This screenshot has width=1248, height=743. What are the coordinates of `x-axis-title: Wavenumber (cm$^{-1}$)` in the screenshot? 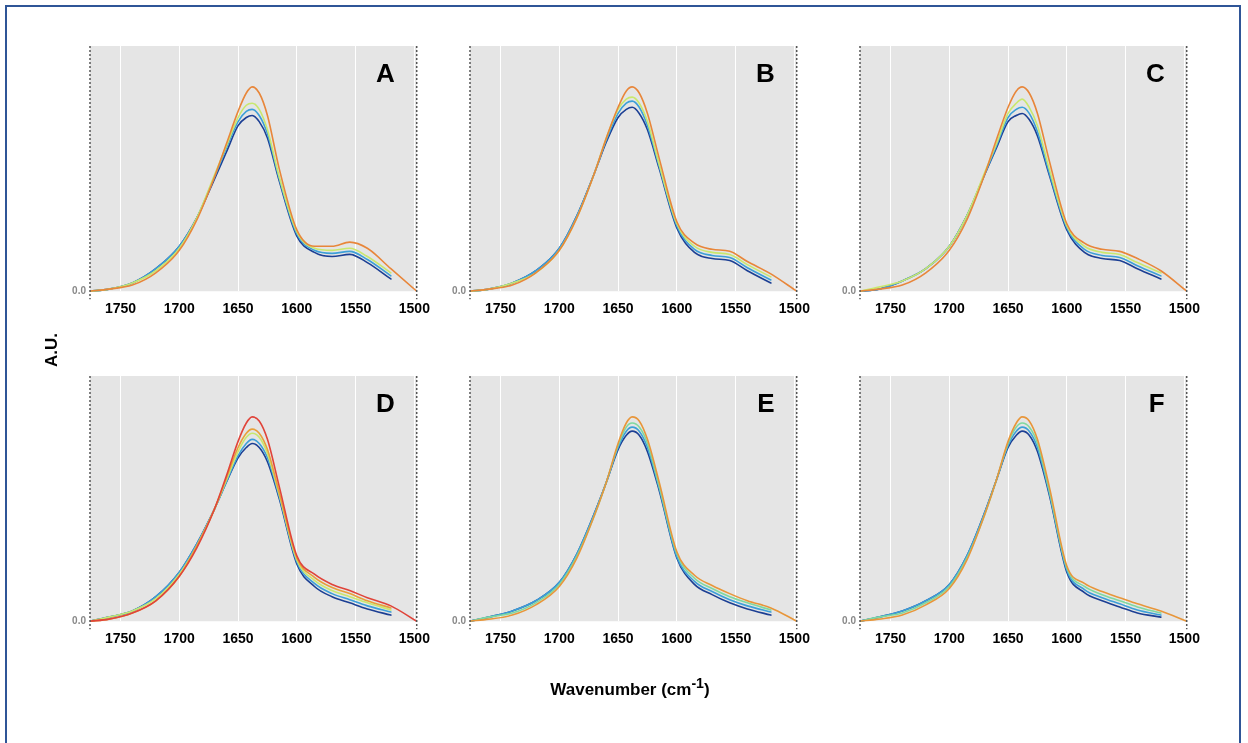 It's located at (630, 687).